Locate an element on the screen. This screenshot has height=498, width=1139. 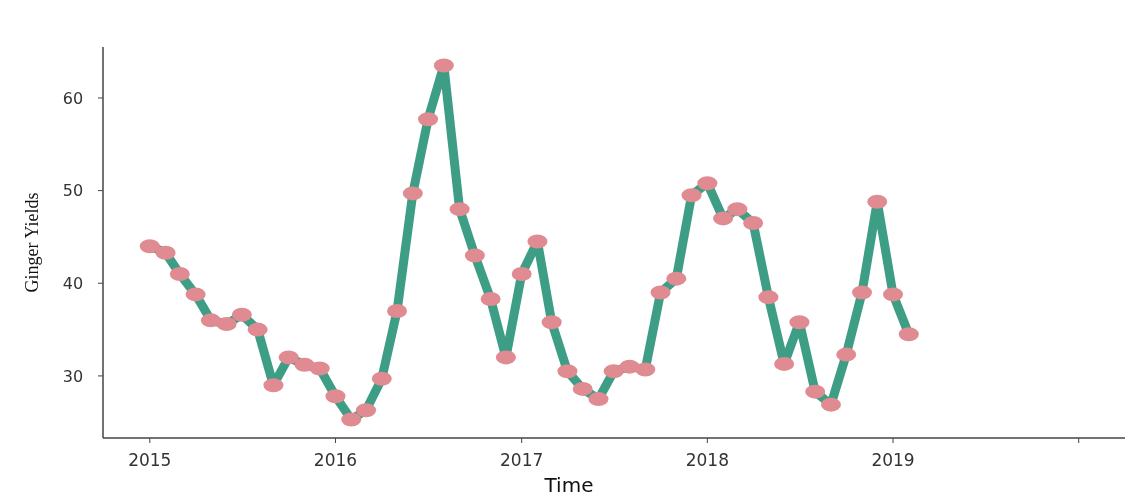
x-tick-label: 2018 is located at coordinates (707, 460).